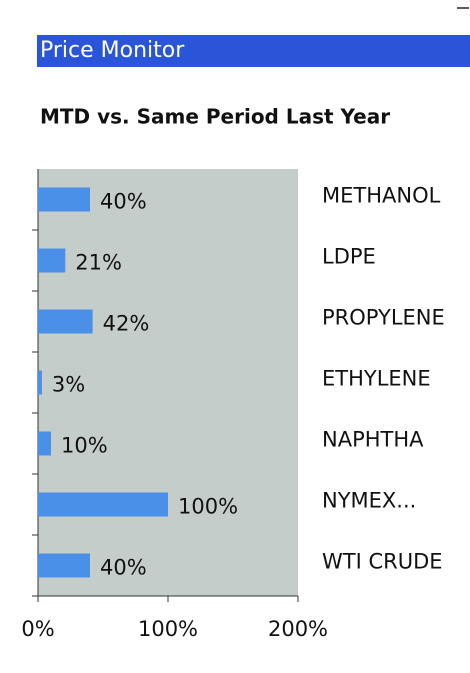 The image size is (470, 673). Describe the element at coordinates (373, 440) in the screenshot. I see `category-label: NAPHTHA` at that location.